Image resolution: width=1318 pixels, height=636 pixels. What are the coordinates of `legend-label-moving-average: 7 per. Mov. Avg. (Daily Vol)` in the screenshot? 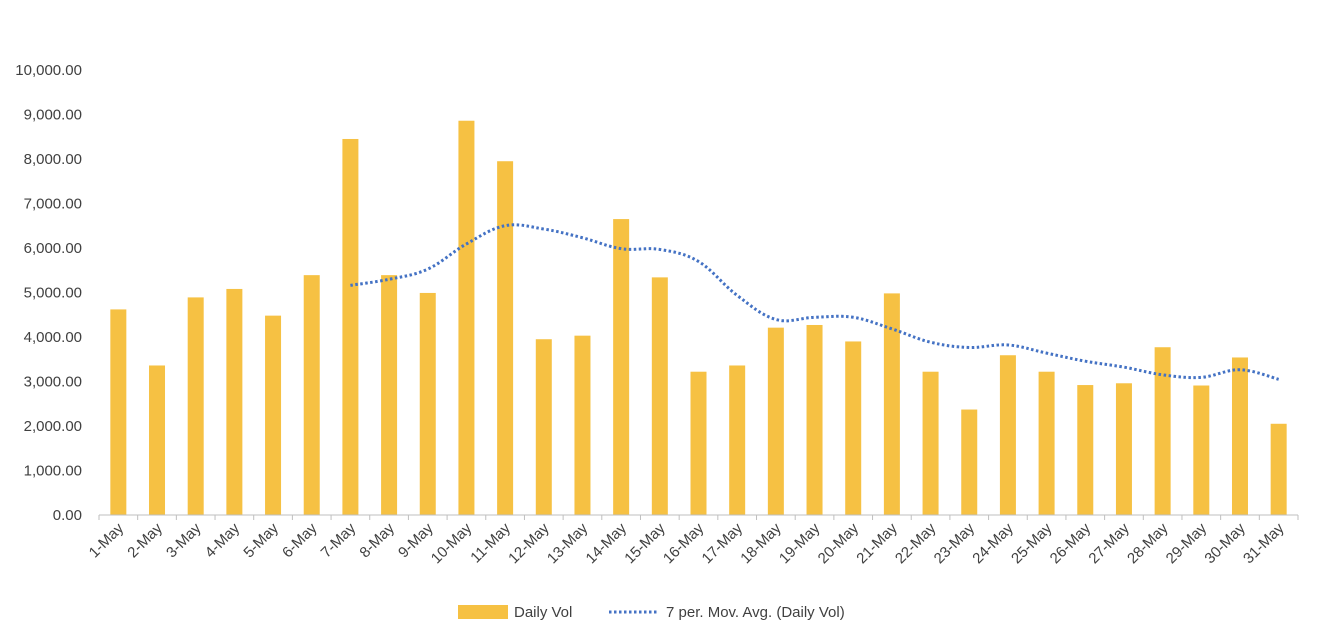 It's located at (755, 612).